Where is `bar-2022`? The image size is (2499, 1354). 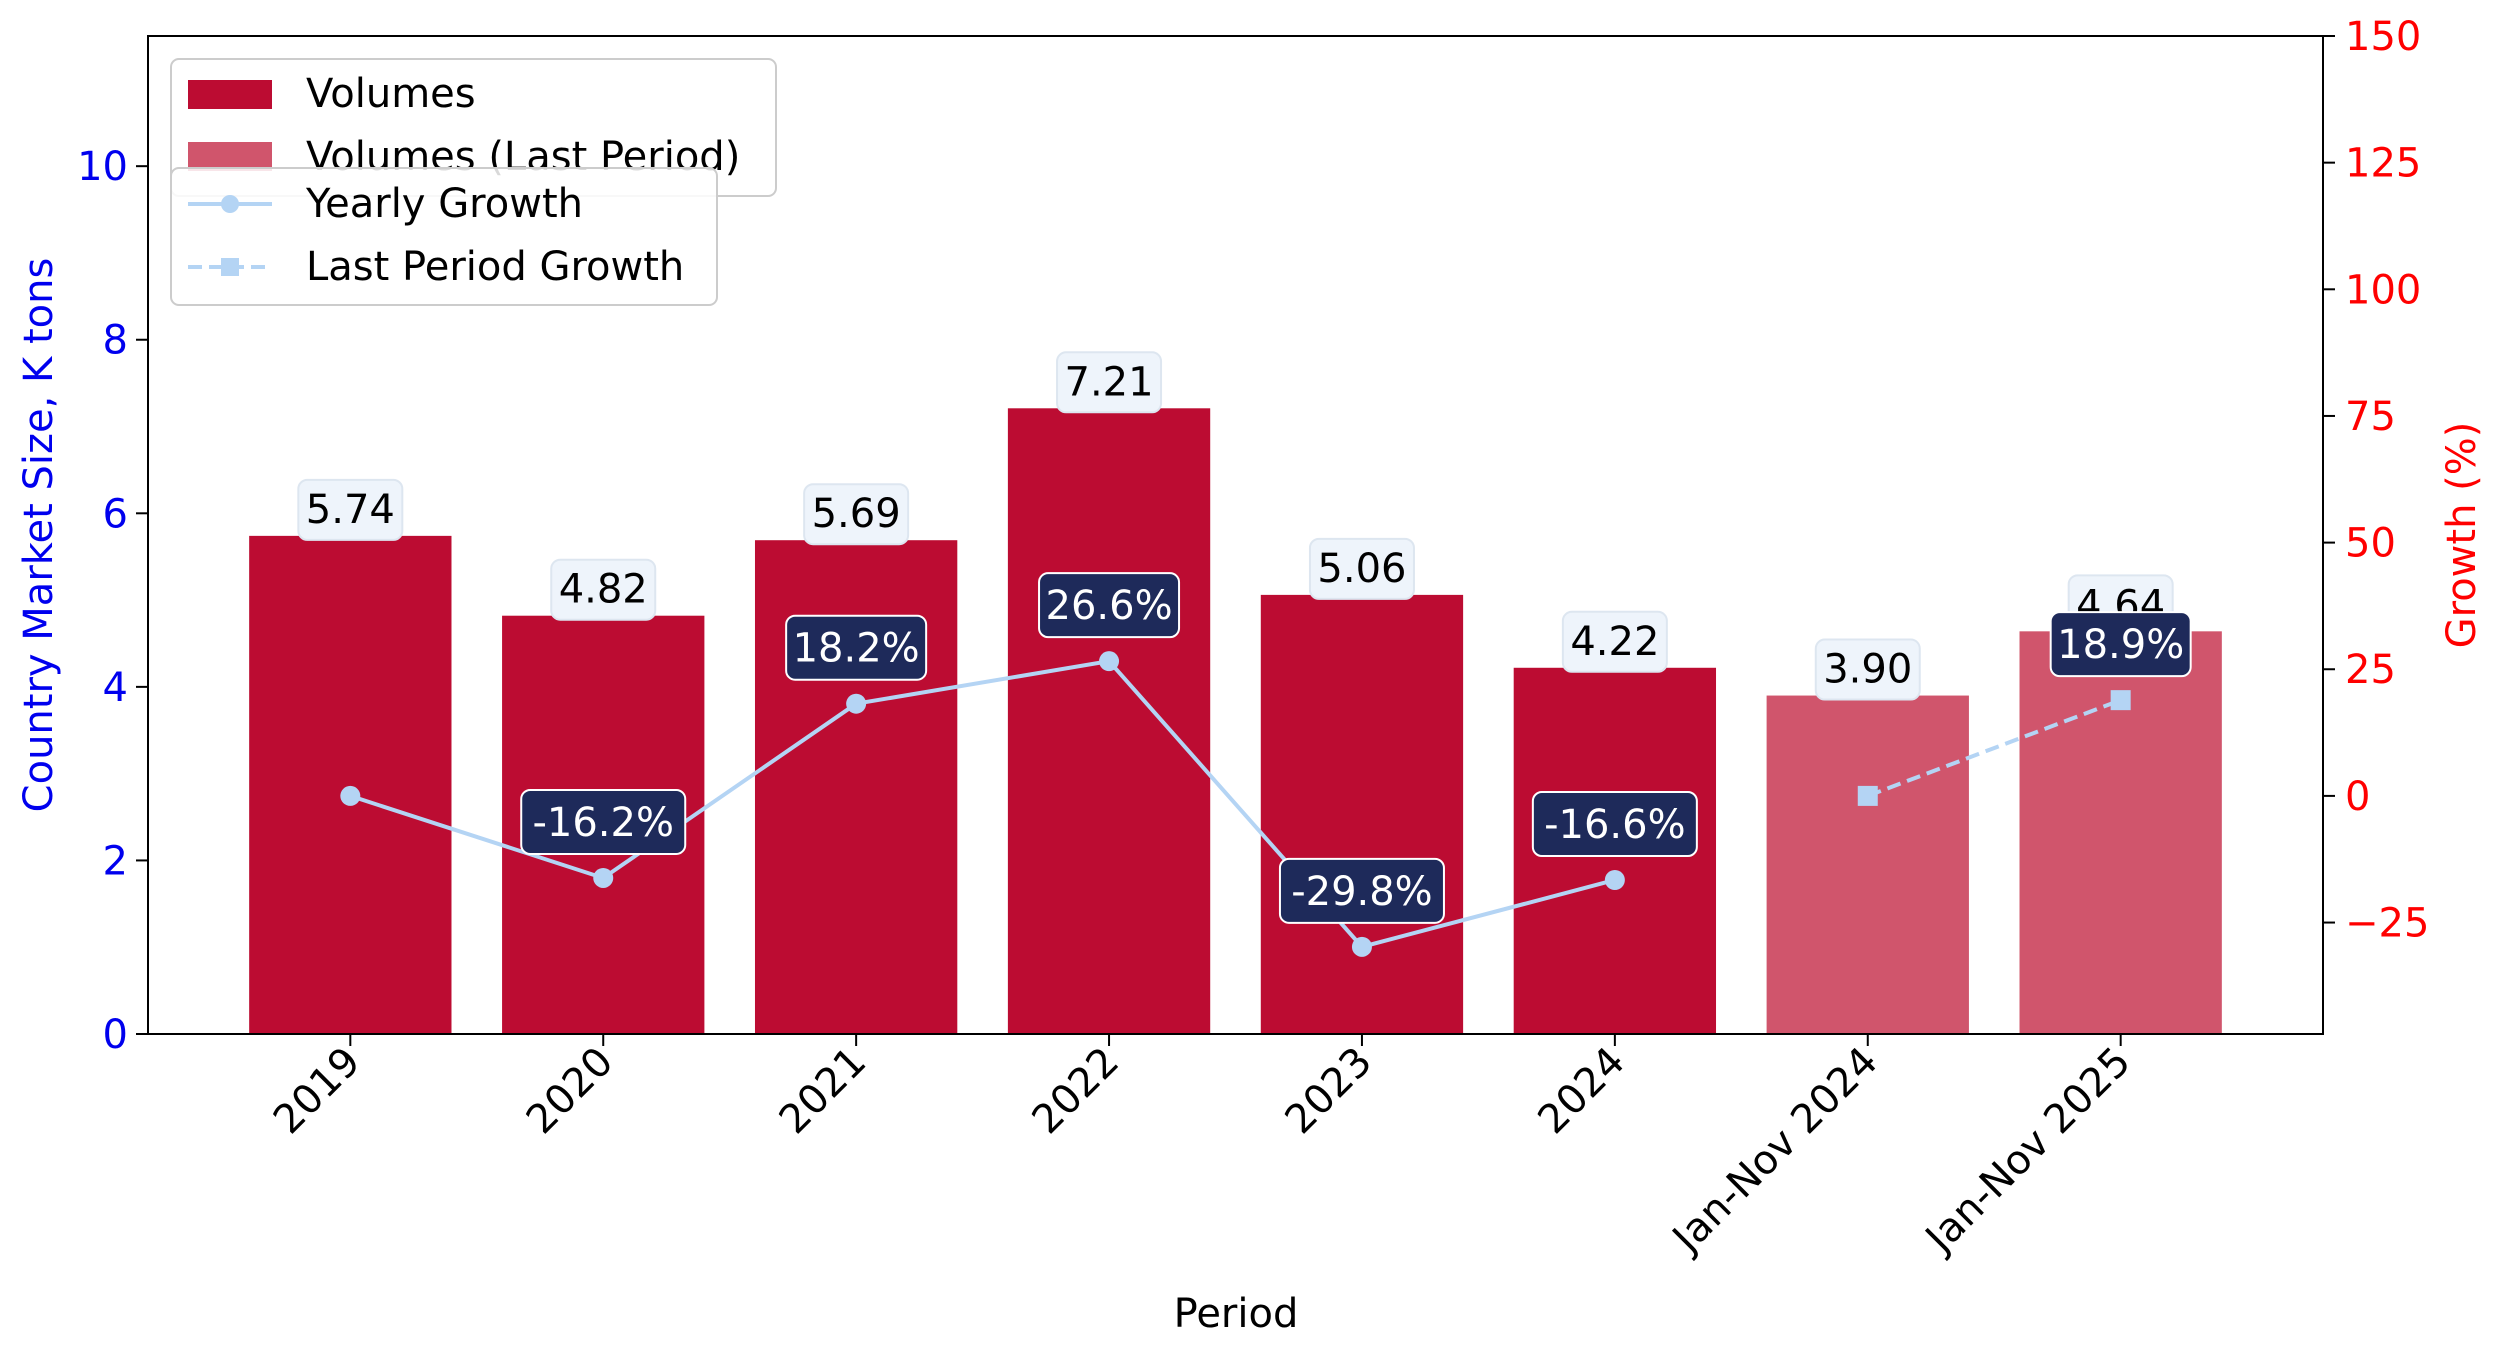
bar-2022 is located at coordinates (1109, 721).